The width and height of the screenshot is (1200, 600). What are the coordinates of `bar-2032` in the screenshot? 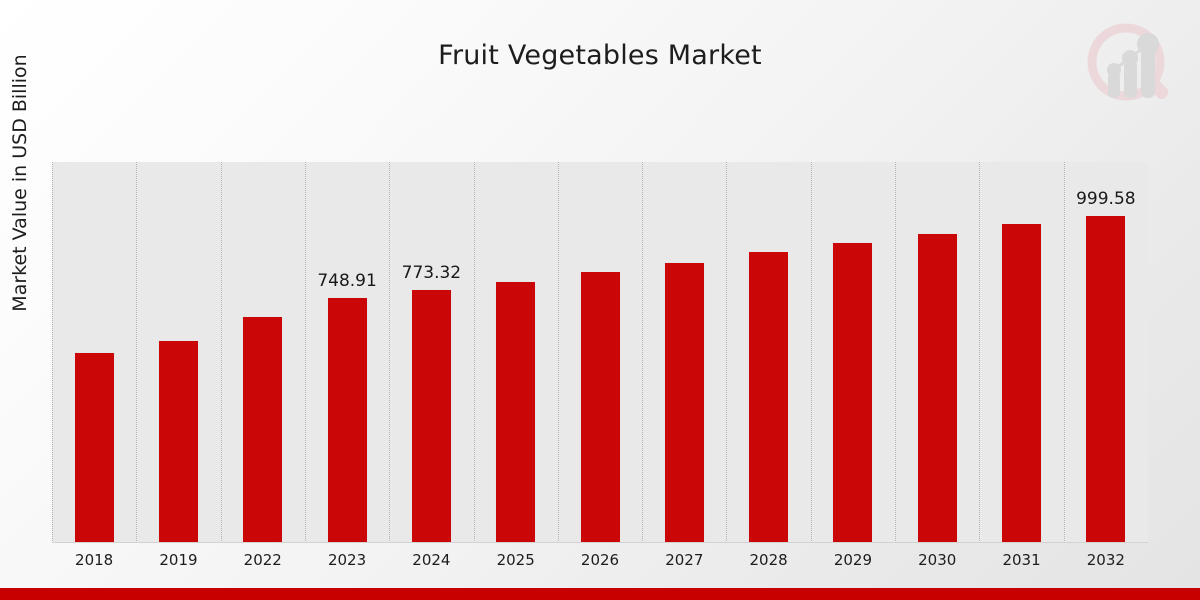 It's located at (1106, 378).